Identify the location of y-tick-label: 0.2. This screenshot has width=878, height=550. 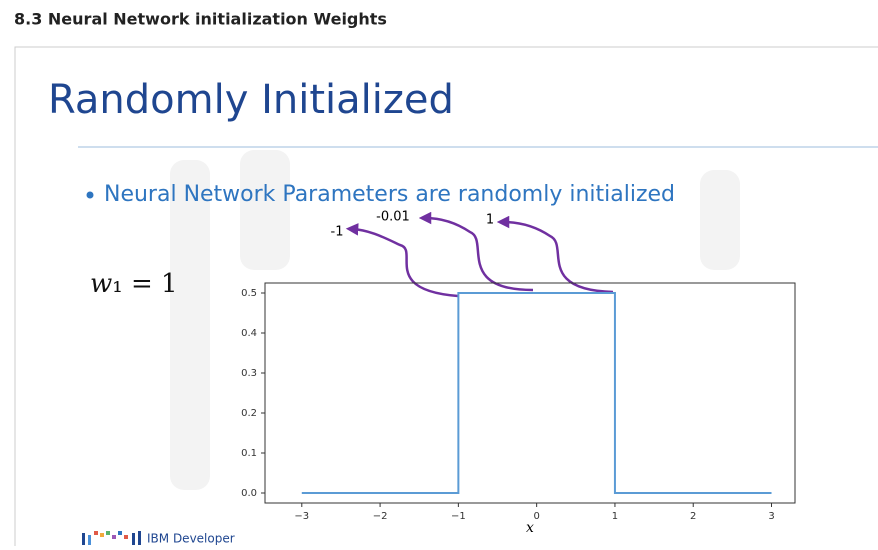
(249, 413).